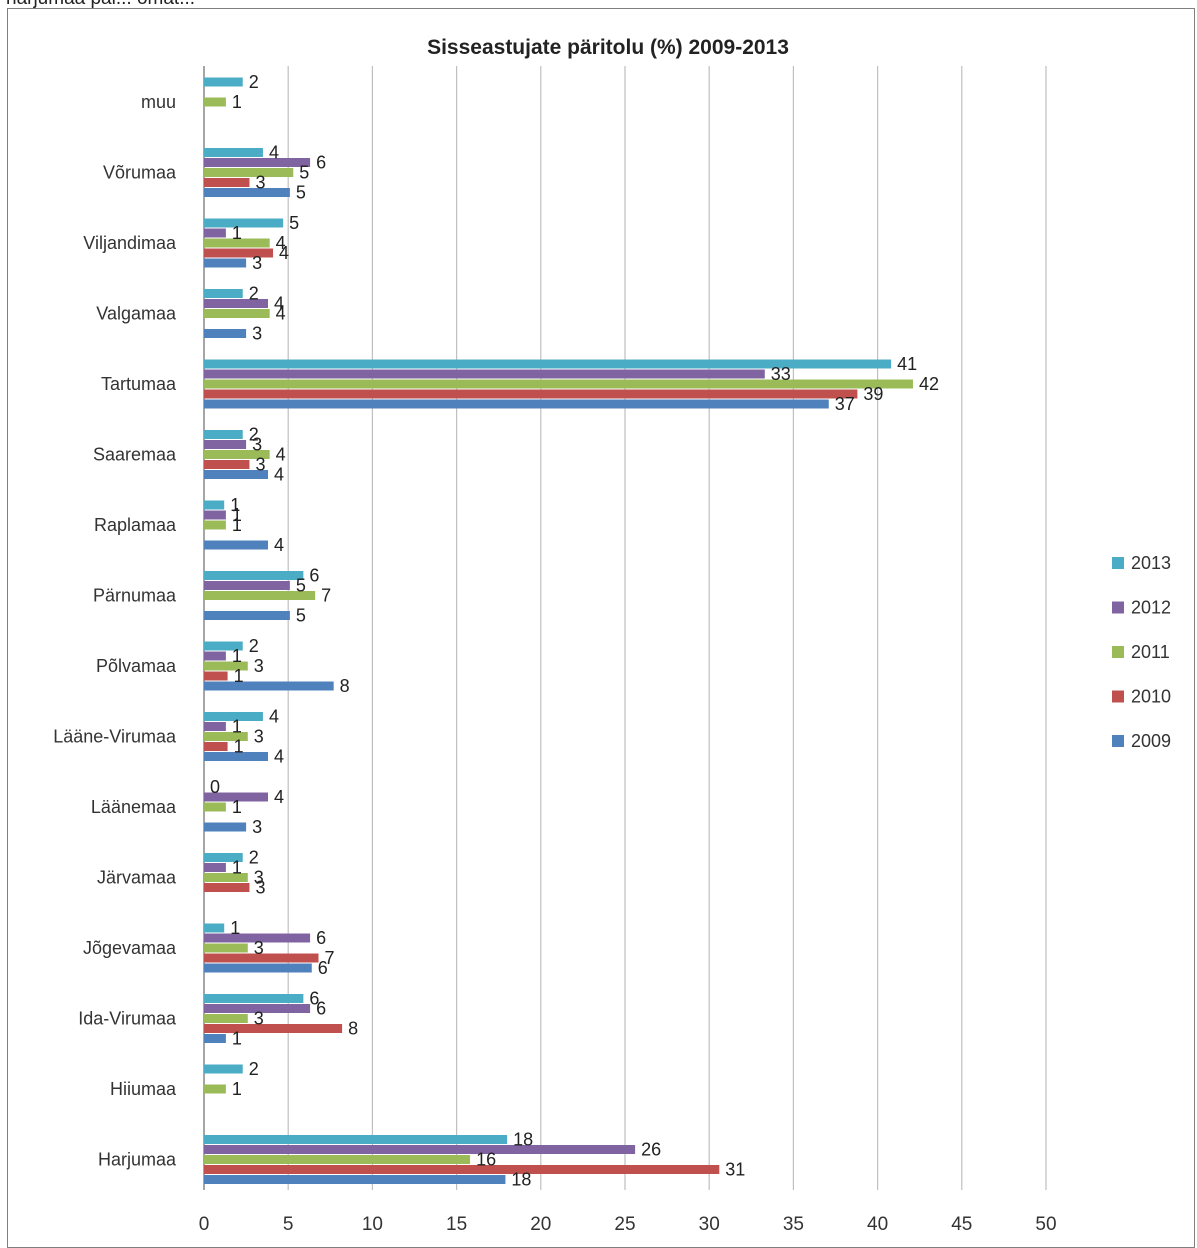 The image size is (1197, 1248). What do you see at coordinates (907, 364) in the screenshot?
I see `data-label: 41` at bounding box center [907, 364].